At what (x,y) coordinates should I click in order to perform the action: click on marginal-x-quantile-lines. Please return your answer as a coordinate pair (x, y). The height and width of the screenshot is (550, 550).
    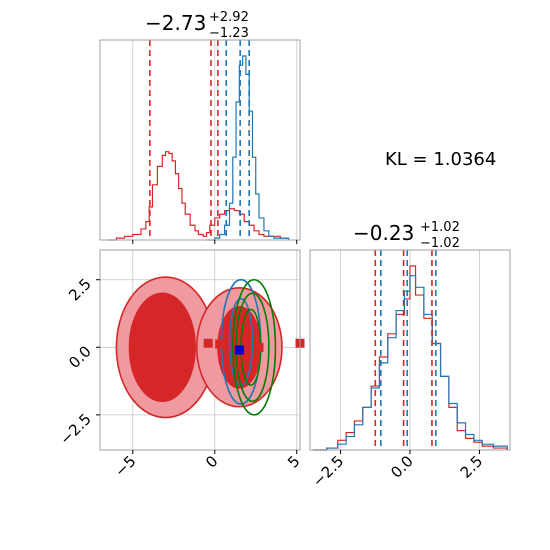
    Looking at the image, I should click on (199, 140).